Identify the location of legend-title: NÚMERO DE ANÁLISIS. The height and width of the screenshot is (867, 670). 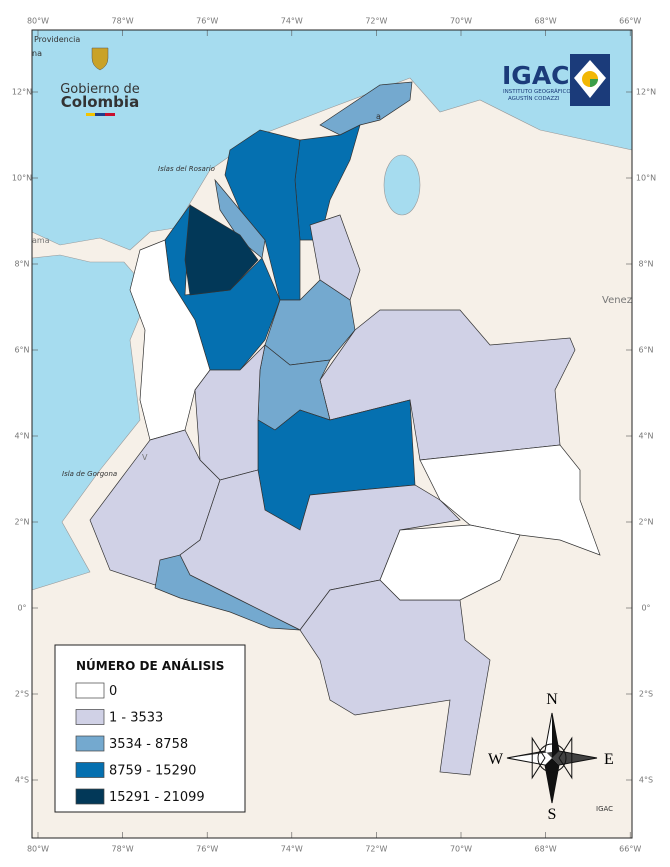
(150, 665).